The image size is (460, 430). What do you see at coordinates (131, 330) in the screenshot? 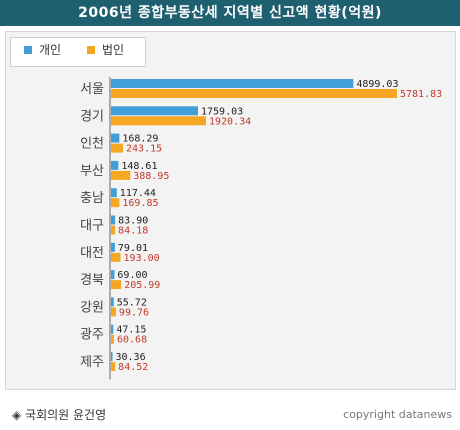
I see `data-label-individual: 47.15` at bounding box center [131, 330].